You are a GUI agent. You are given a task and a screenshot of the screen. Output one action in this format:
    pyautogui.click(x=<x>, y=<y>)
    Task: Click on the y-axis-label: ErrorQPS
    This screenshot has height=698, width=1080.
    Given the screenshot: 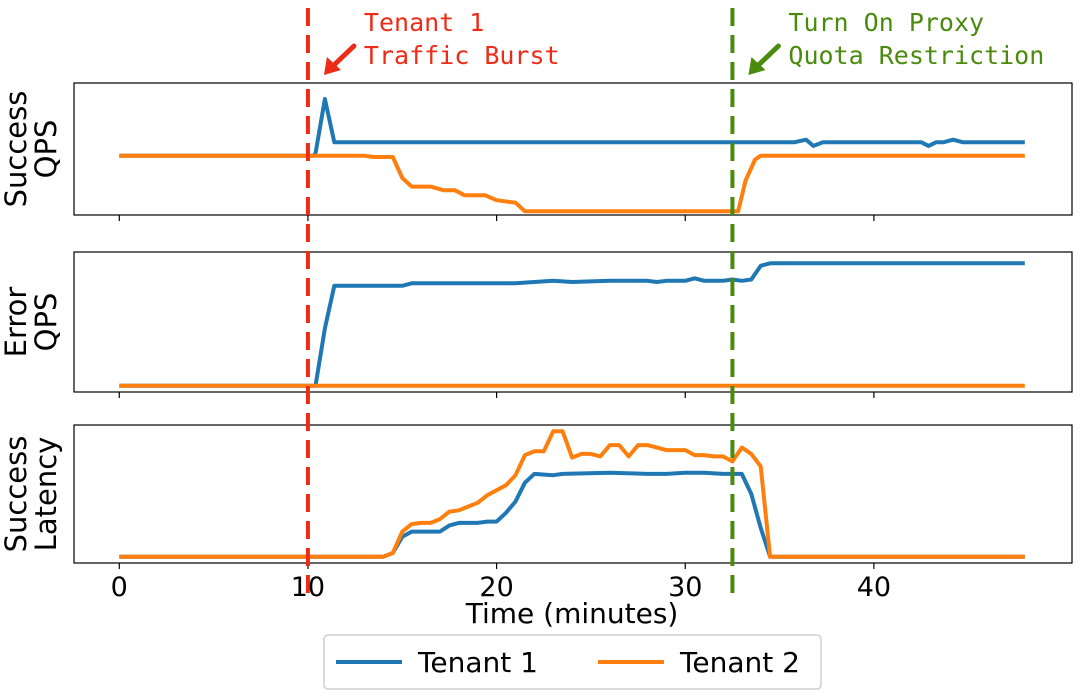 What is the action you would take?
    pyautogui.click(x=31, y=322)
    